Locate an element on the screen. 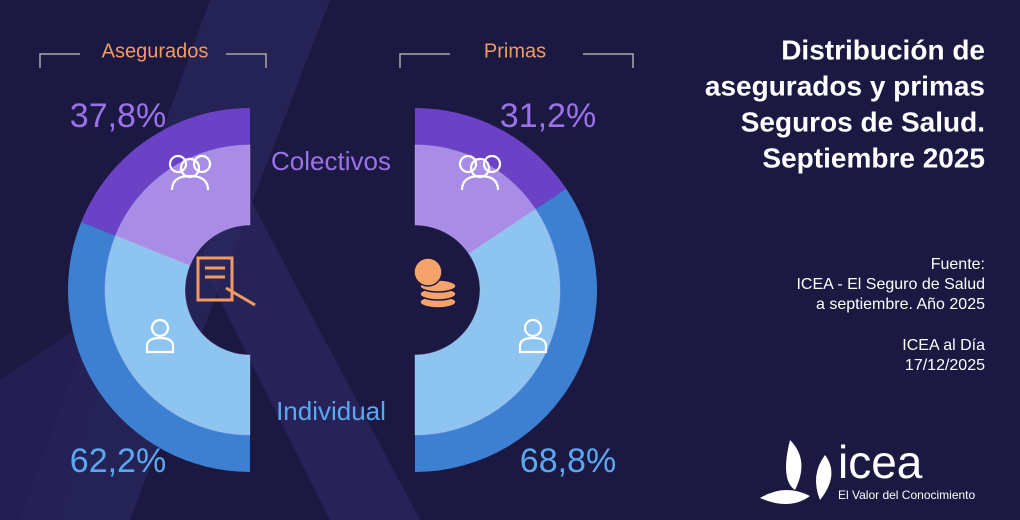 The image size is (1020, 520). category-label: Colectivos is located at coordinates (331, 161).